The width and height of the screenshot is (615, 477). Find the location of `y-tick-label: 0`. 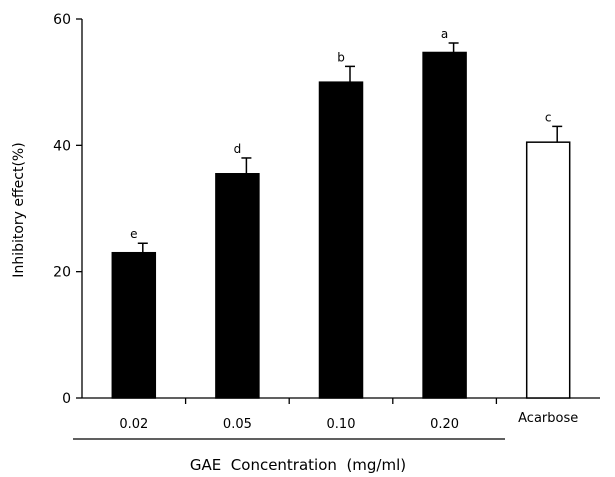

y-tick-label: 0 is located at coordinates (66, 399).